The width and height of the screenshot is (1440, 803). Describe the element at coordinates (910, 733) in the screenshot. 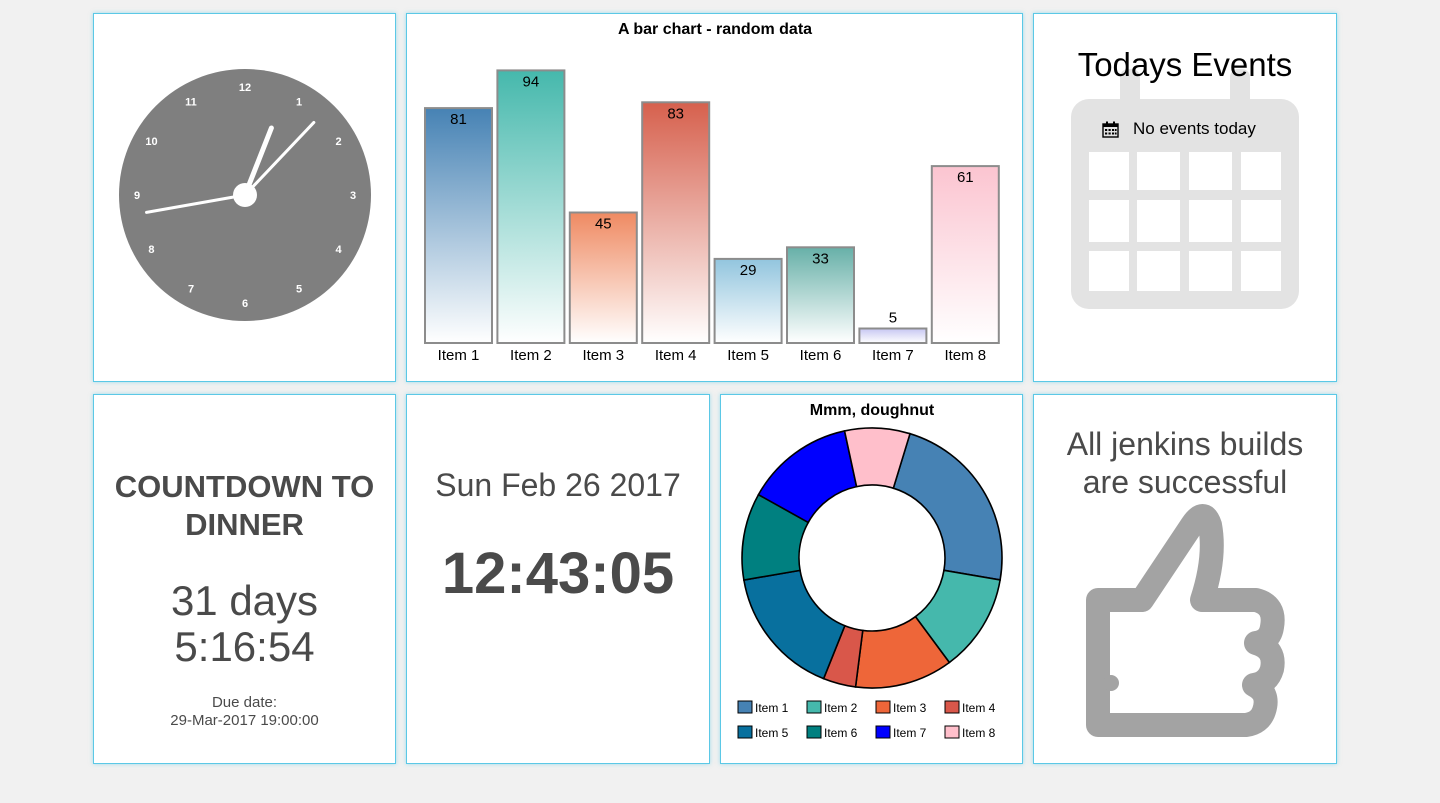

I see `legend-label: Item 7` at that location.